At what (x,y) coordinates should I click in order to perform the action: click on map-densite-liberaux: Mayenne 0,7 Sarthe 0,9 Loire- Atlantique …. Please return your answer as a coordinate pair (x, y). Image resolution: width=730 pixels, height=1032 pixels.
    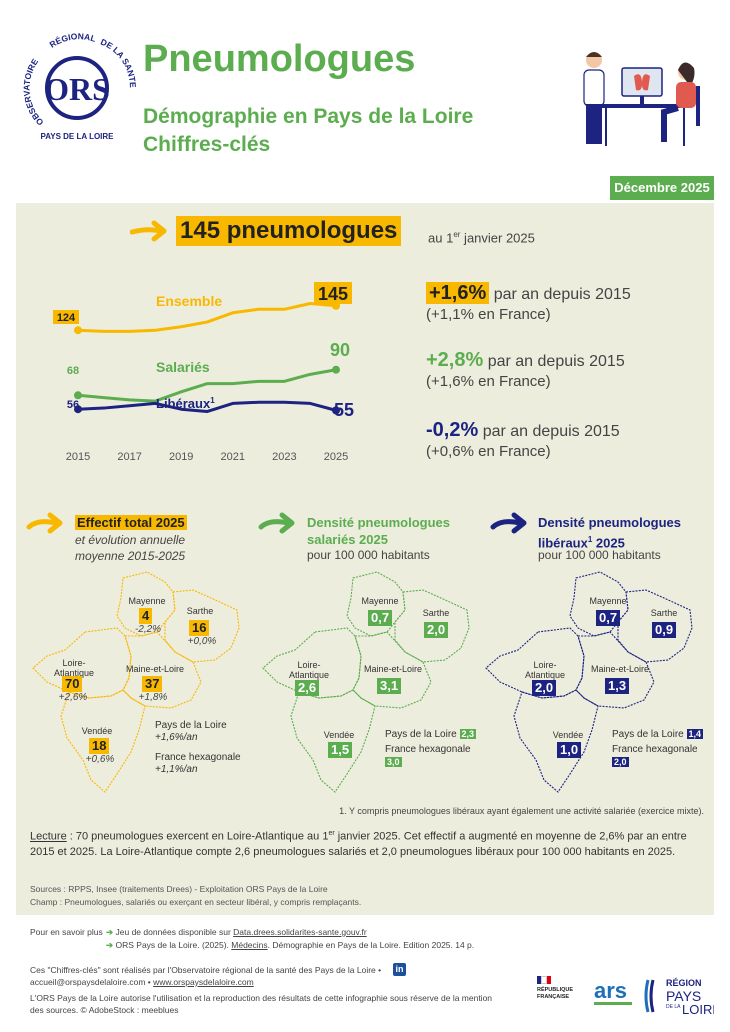
    Looking at the image, I should click on (593, 687).